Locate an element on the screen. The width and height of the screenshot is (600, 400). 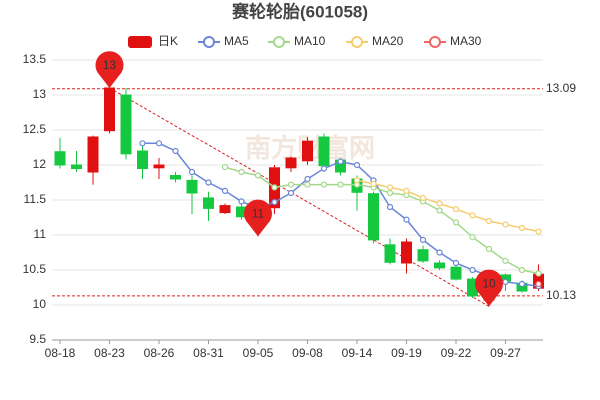
x-tick-label: 09-22 is located at coordinates (456, 353).